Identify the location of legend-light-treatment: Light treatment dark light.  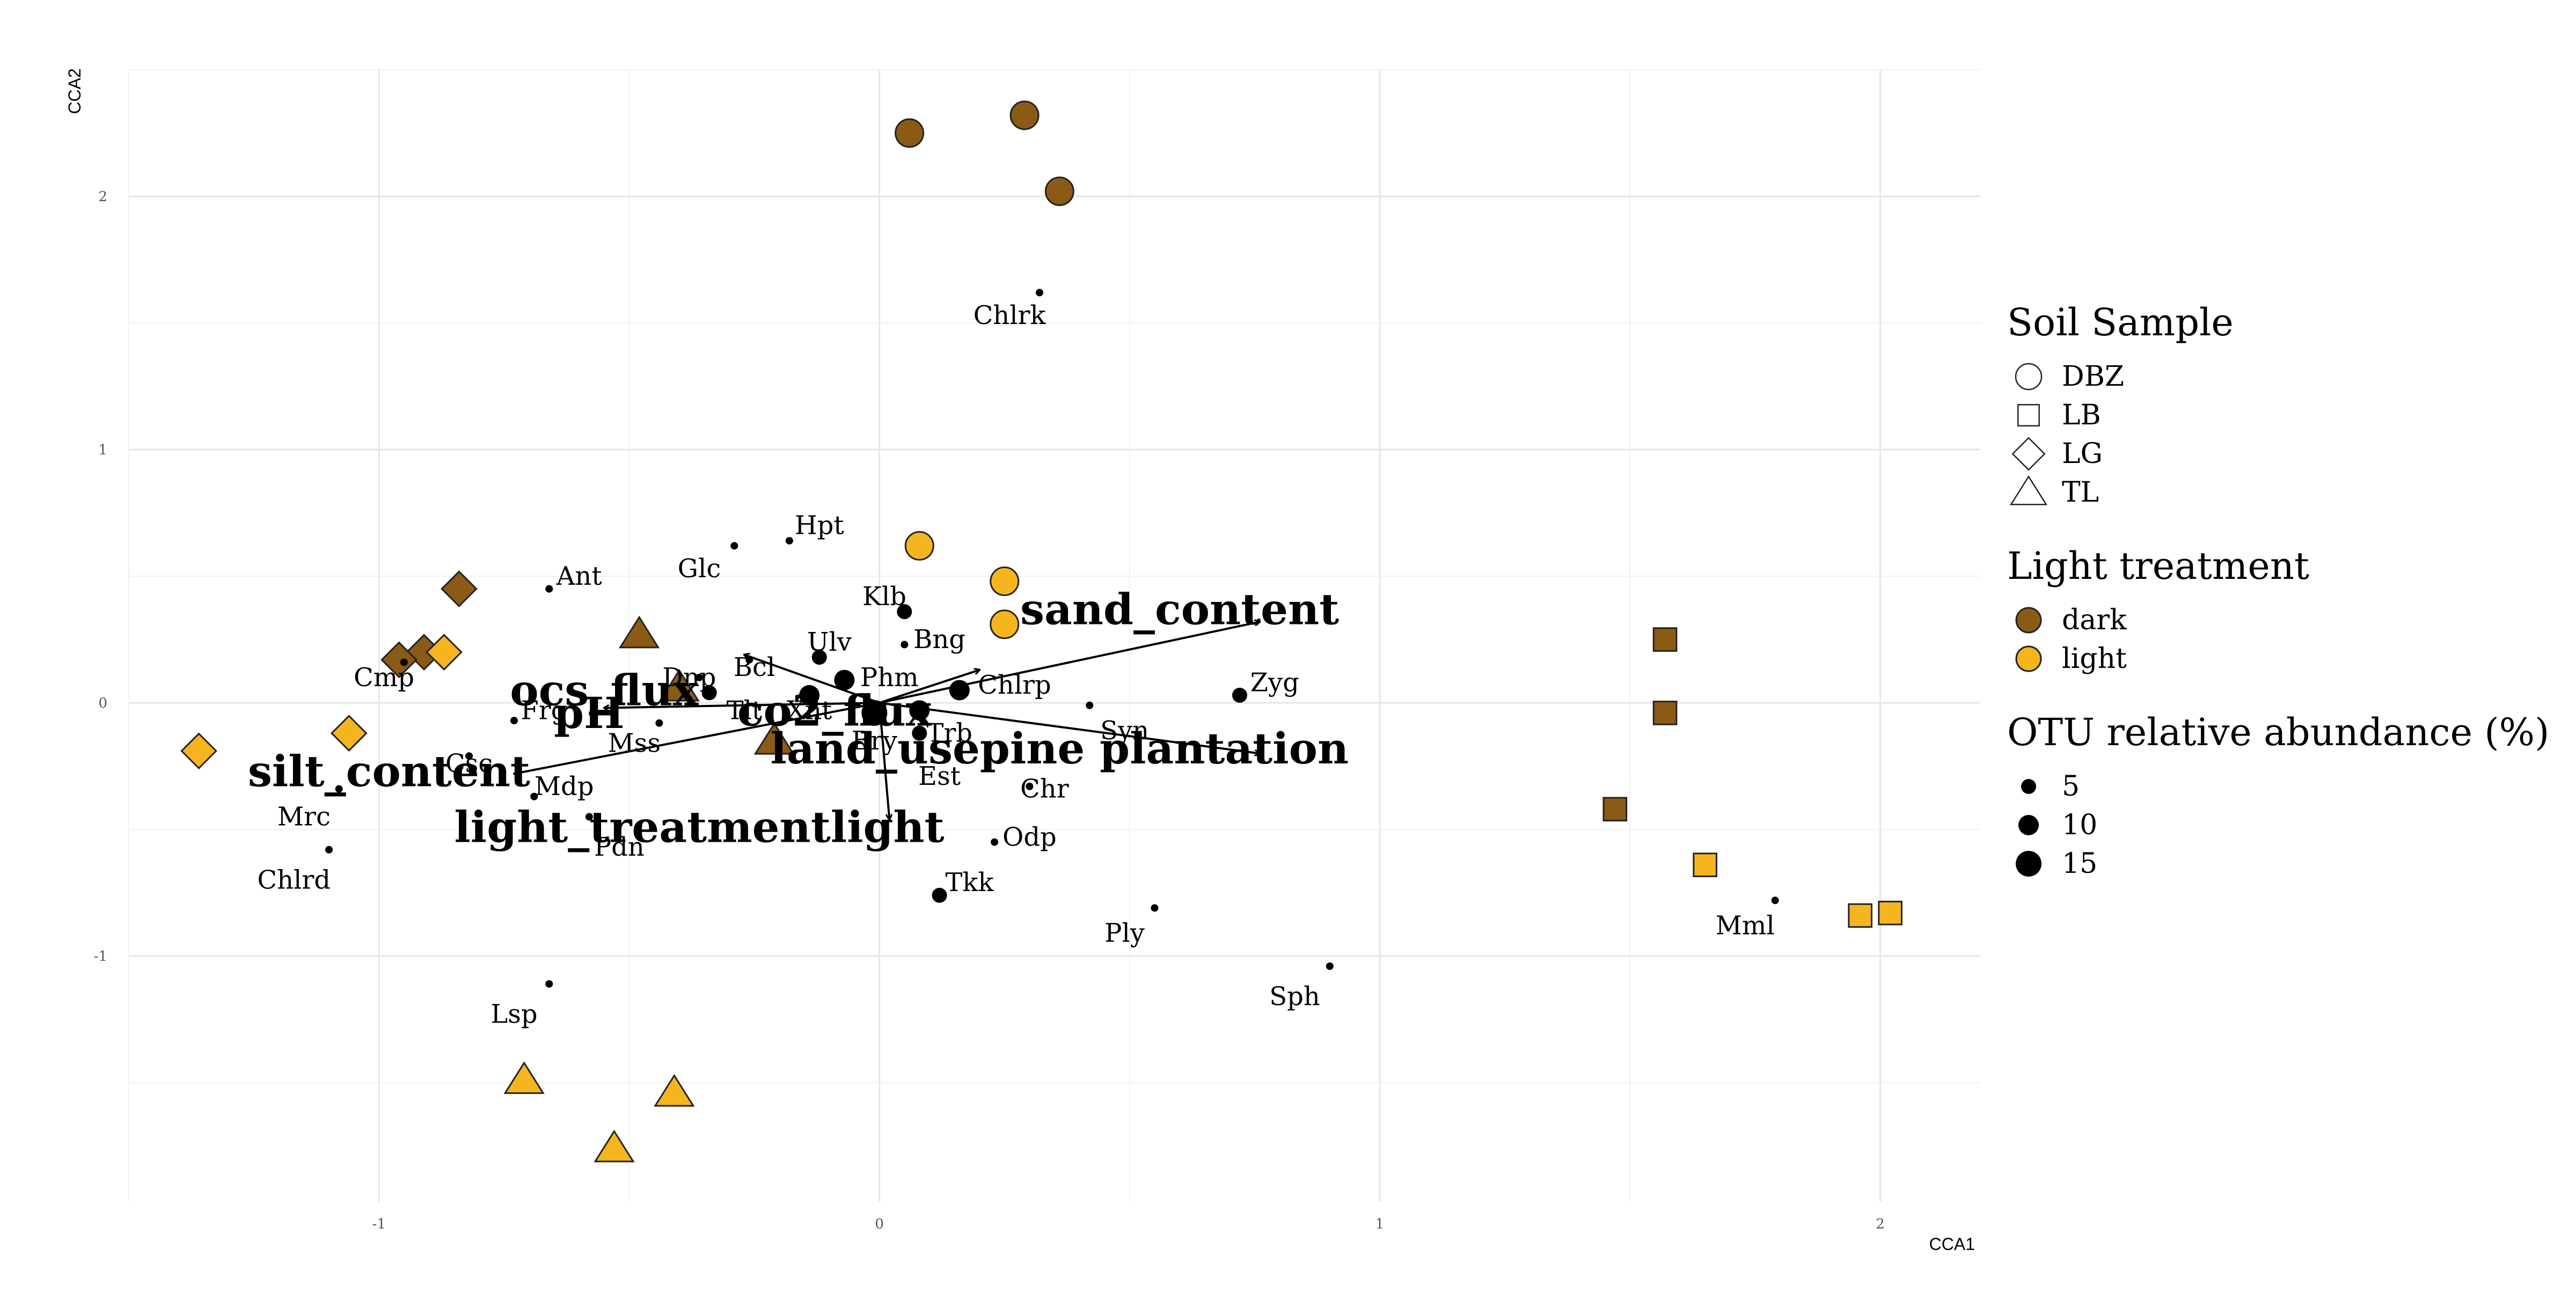
(2278, 611).